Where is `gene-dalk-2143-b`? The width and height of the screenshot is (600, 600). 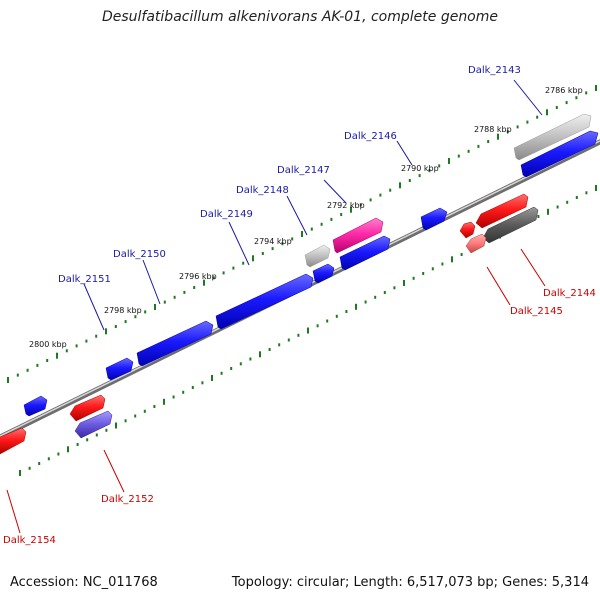
gene-dalk-2143-b is located at coordinates (559, 154).